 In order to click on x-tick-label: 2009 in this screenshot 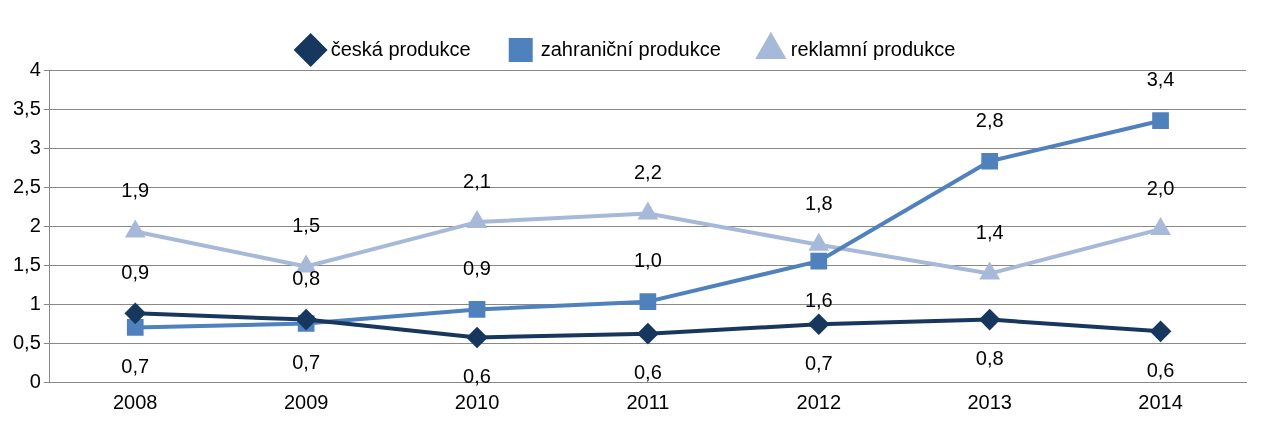, I will do `click(306, 401)`.